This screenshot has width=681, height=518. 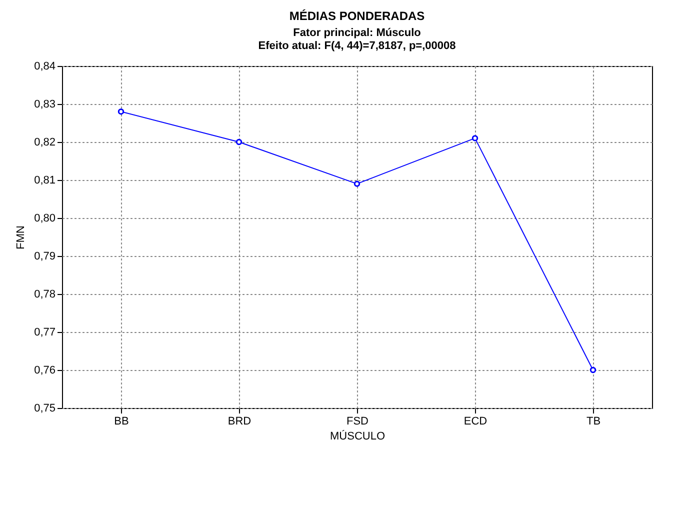 I want to click on y-tick-label: 0,83, so click(x=45, y=104).